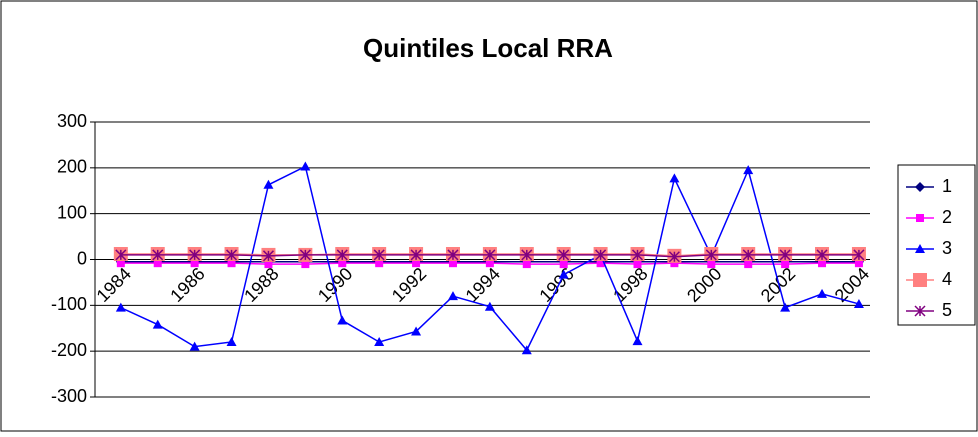 The width and height of the screenshot is (978, 437). Describe the element at coordinates (82, 258) in the screenshot. I see `y-tick-label: 0` at that location.